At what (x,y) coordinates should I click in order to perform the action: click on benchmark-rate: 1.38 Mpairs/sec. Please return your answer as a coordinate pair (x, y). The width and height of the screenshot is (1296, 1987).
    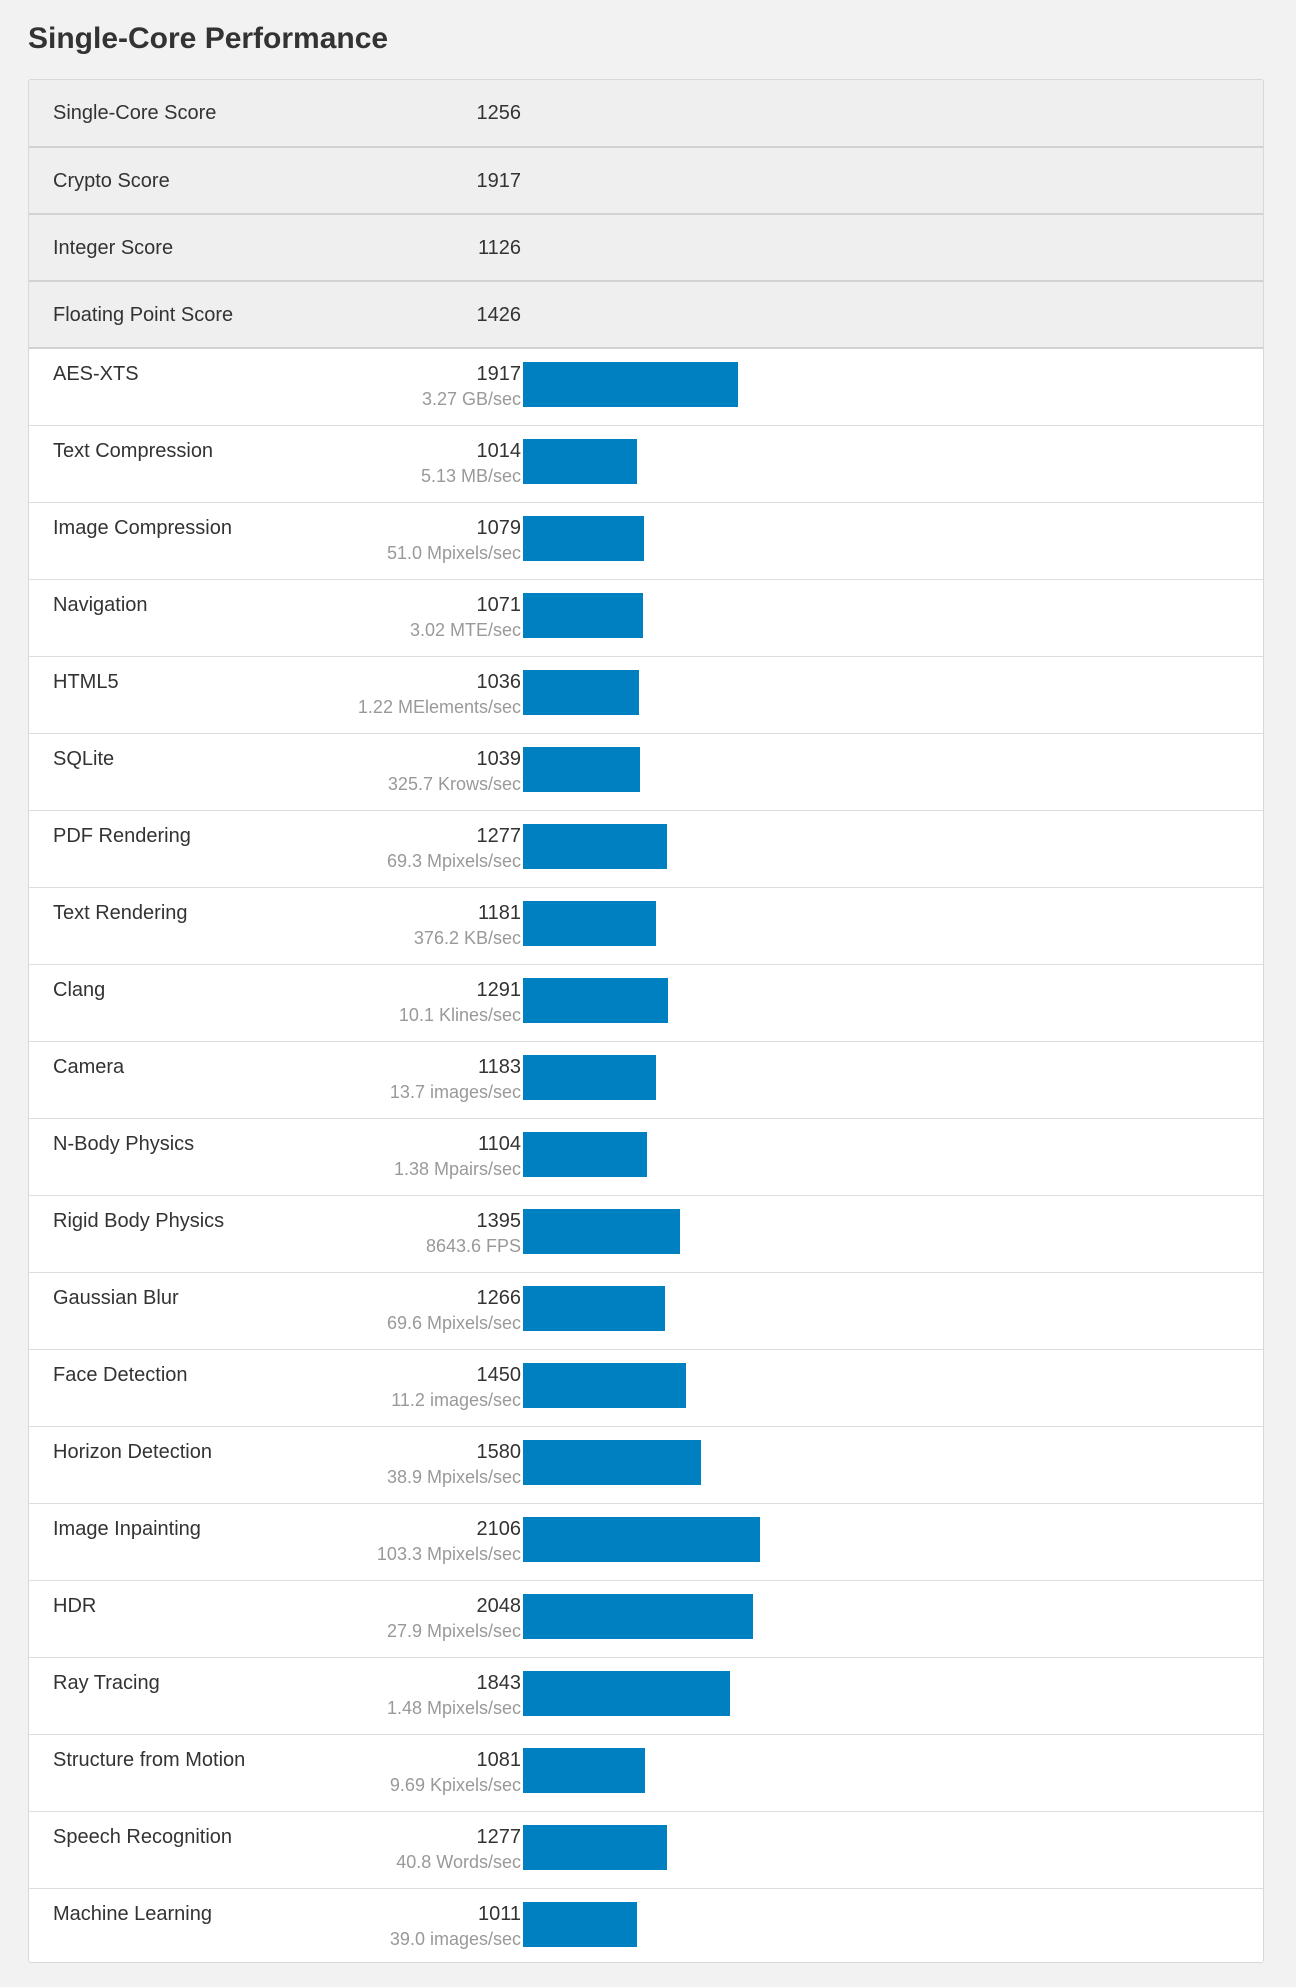
    Looking at the image, I should click on (457, 1169).